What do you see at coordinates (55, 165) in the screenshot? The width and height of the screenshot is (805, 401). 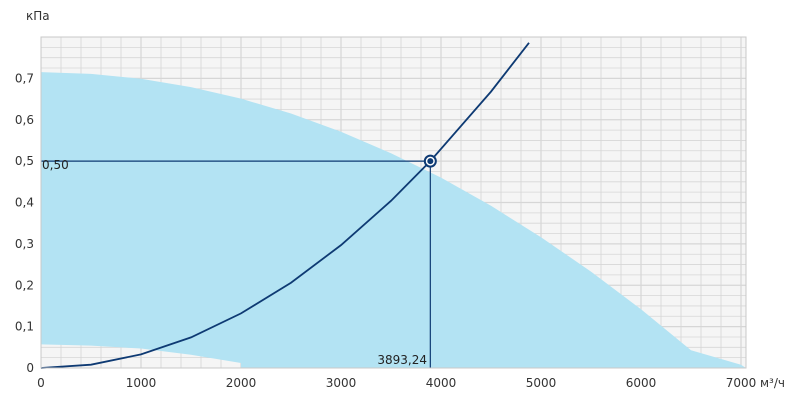 I see `operating-point-y-label: 0,50` at bounding box center [55, 165].